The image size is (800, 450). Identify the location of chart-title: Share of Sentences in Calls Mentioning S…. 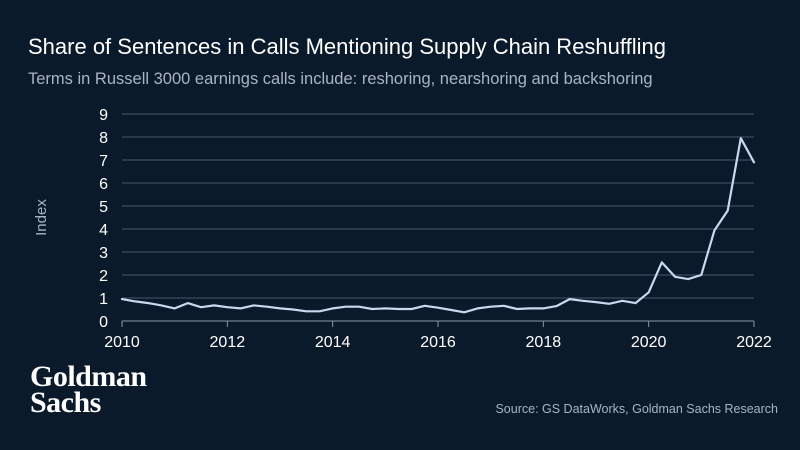
(347, 46).